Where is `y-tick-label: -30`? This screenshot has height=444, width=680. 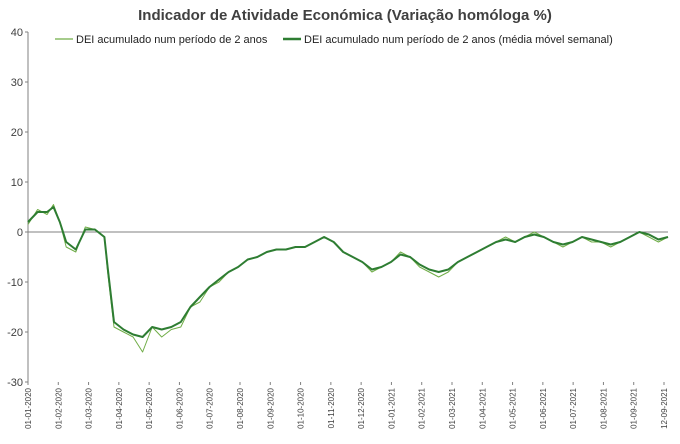 y-tick-label: -30 is located at coordinates (15, 383).